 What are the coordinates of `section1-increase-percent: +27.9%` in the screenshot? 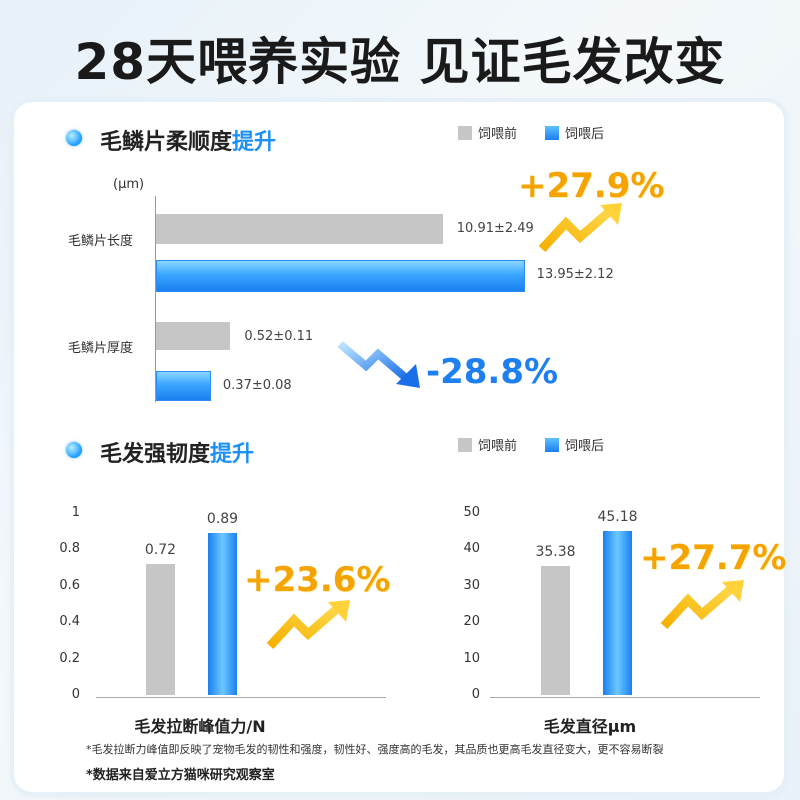 It's located at (591, 186).